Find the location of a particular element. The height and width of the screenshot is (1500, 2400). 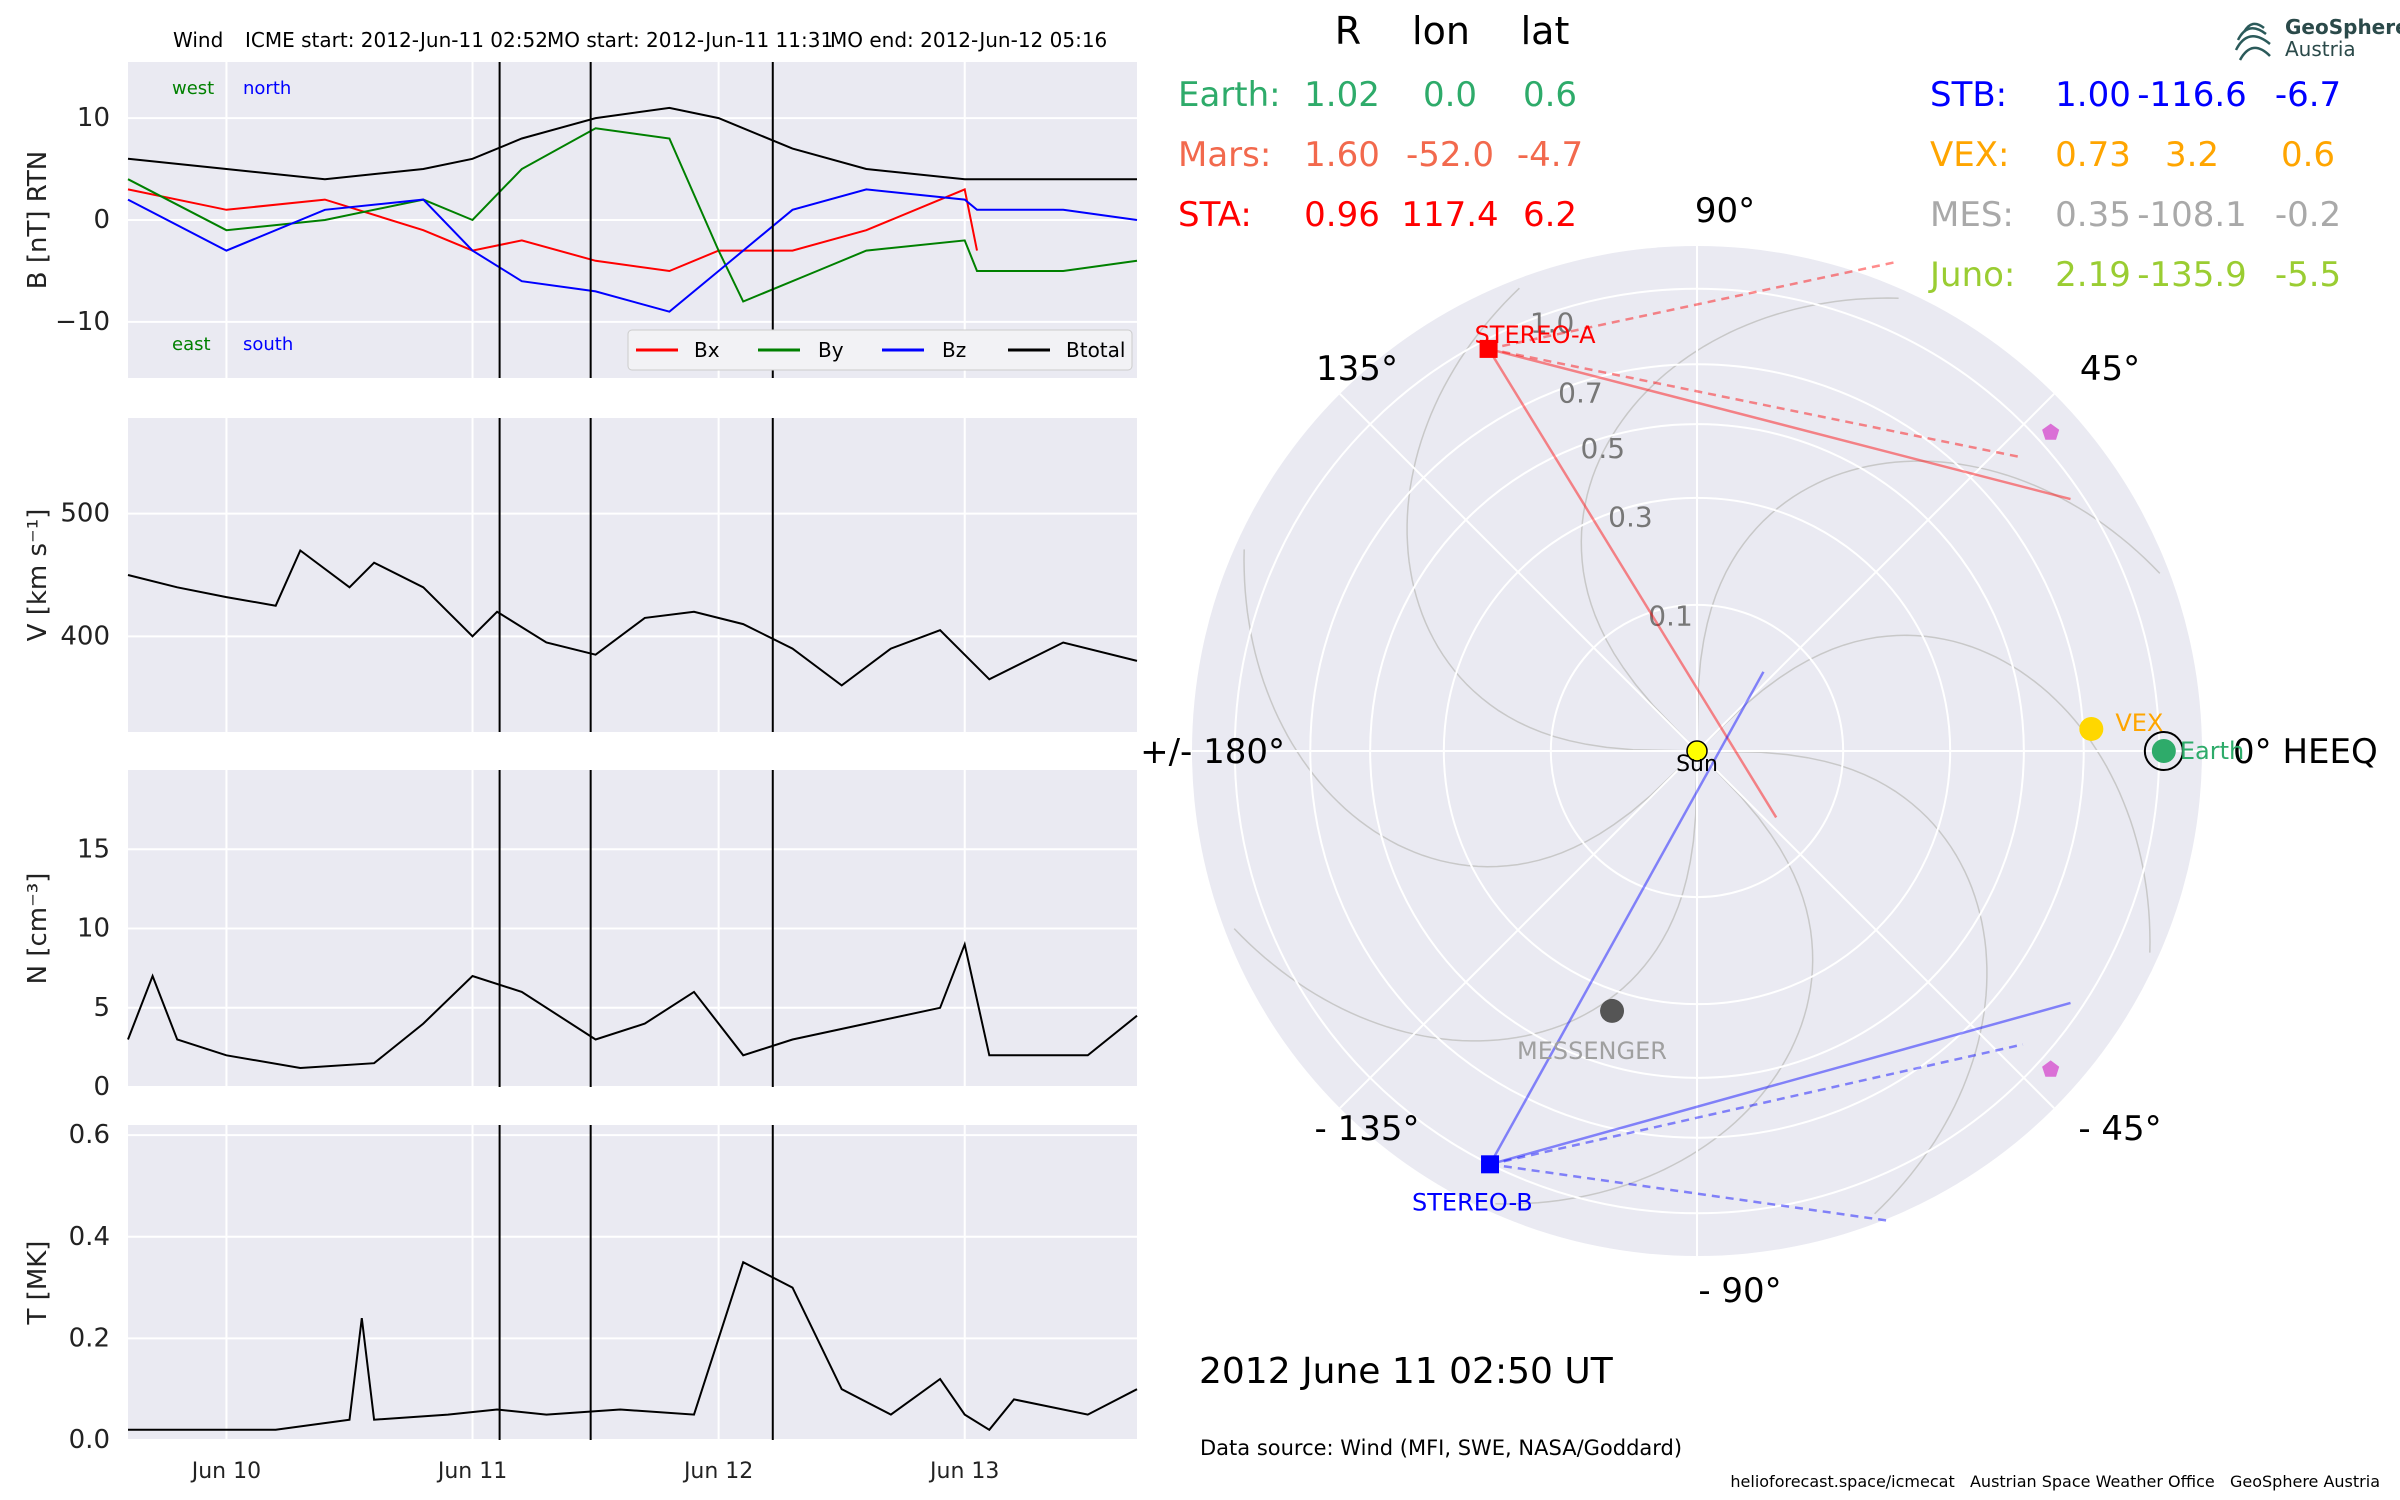

angle-label-a45: 45° is located at coordinates (2110, 369).